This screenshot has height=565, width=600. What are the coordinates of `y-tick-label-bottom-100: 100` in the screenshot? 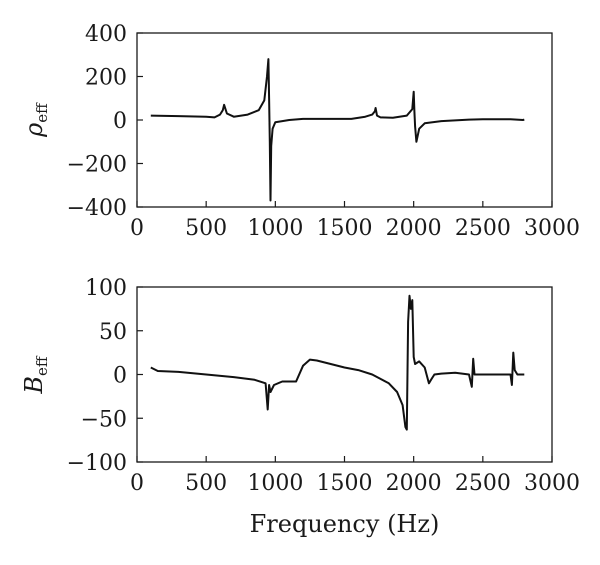 It's located at (106, 288).